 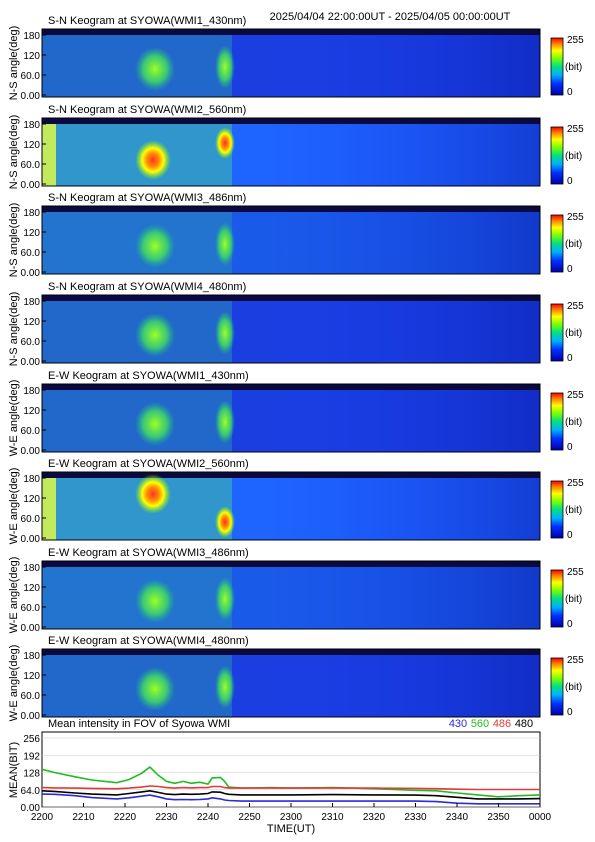 I want to click on chart-x-tick-label: 2210, so click(x=83, y=817).